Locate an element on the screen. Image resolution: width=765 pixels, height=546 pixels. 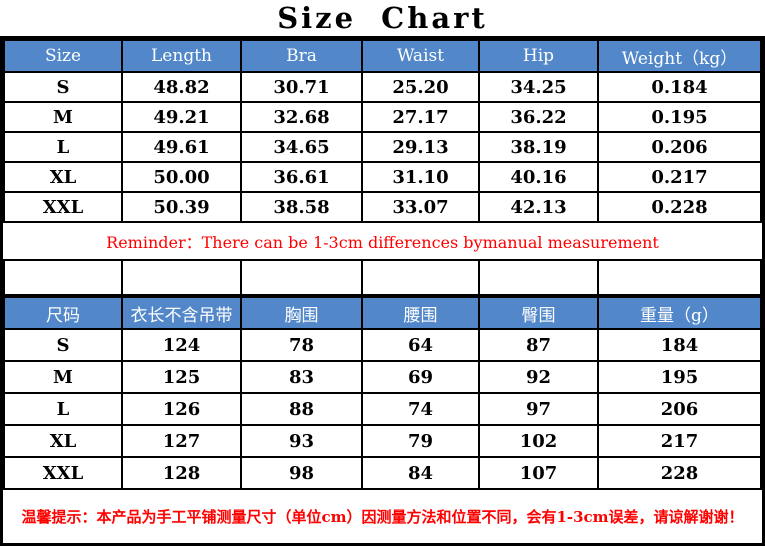
table-row: XL 127 93 79 102 217 is located at coordinates (382, 441).